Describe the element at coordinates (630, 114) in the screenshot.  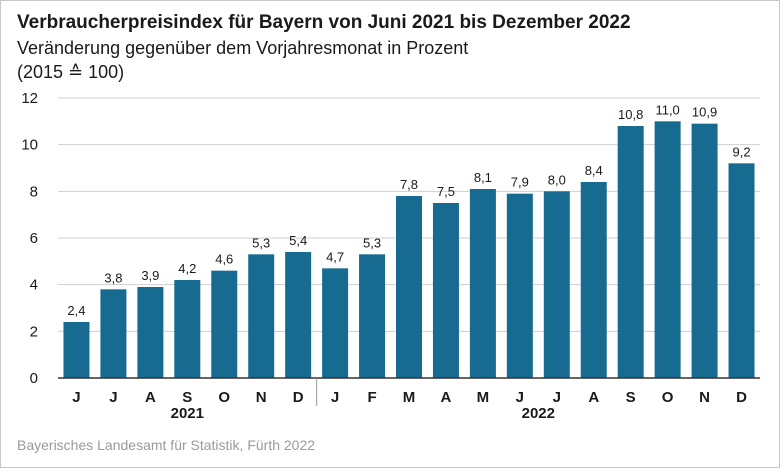
I see `bar-value-label: 10,8` at that location.